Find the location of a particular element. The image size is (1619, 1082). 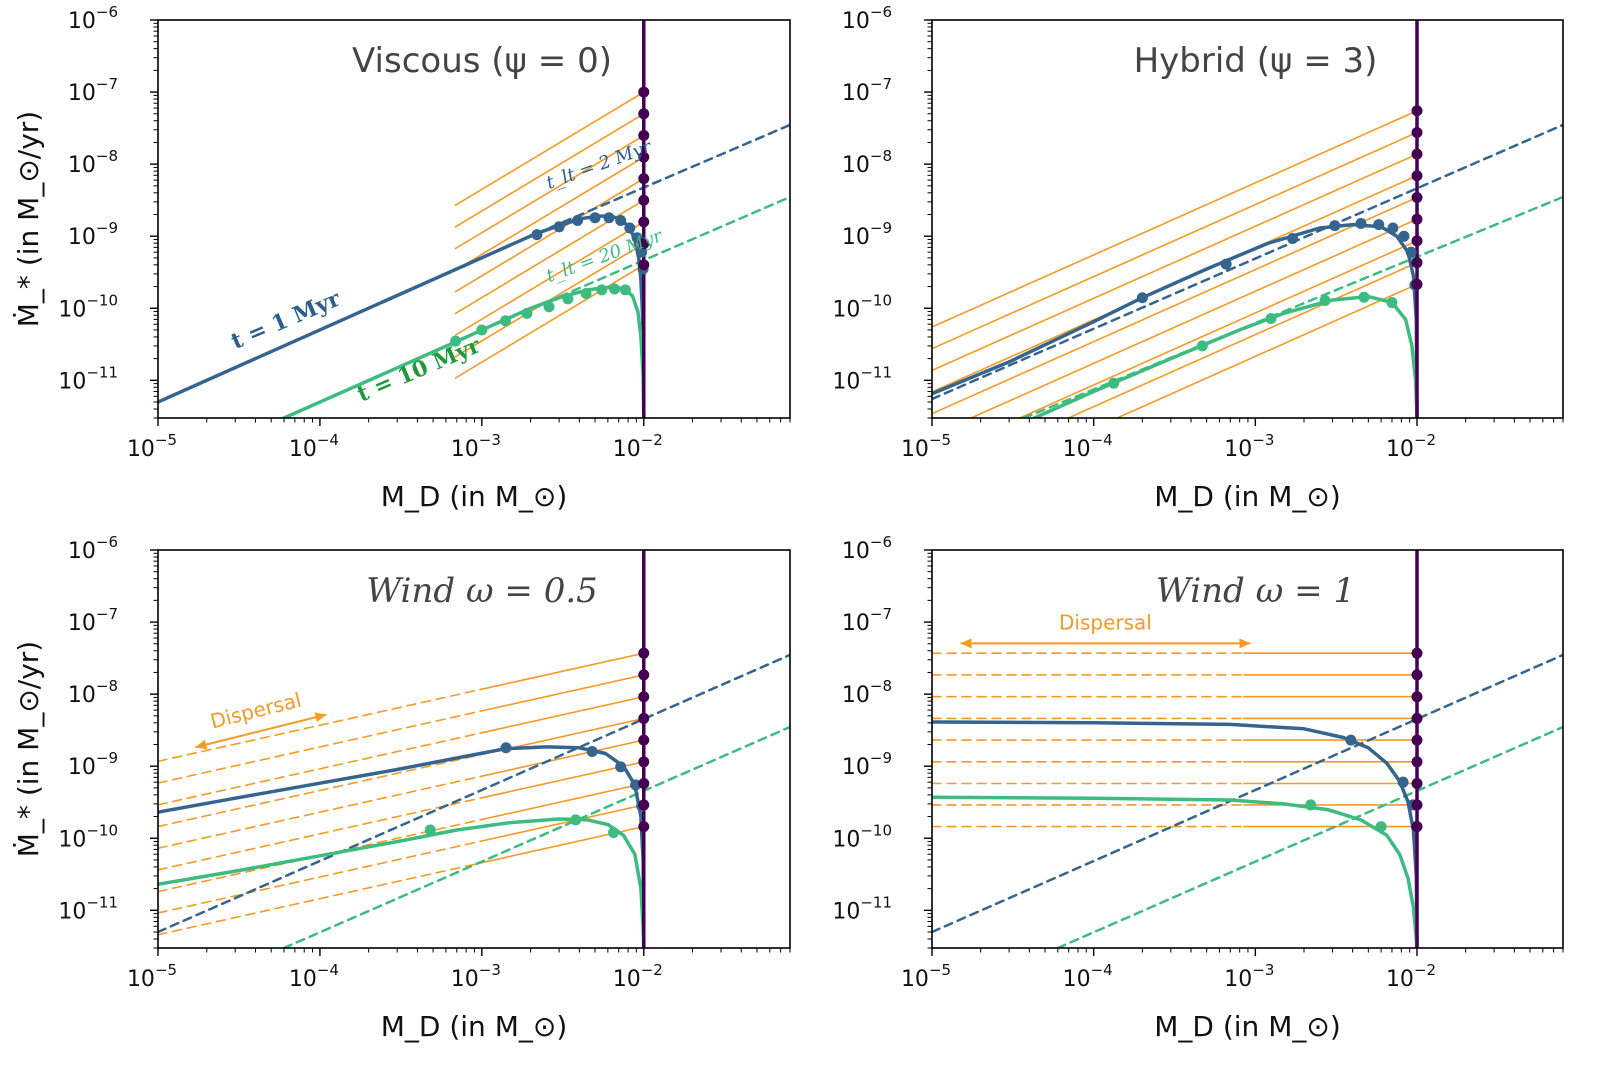

dispersal-label: Dispersal is located at coordinates (256, 711).